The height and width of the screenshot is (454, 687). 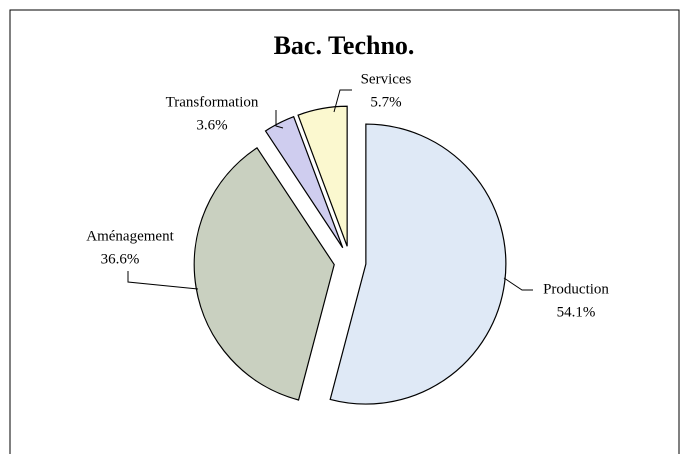 I want to click on slice-value-label: 54.1%, so click(x=576, y=312).